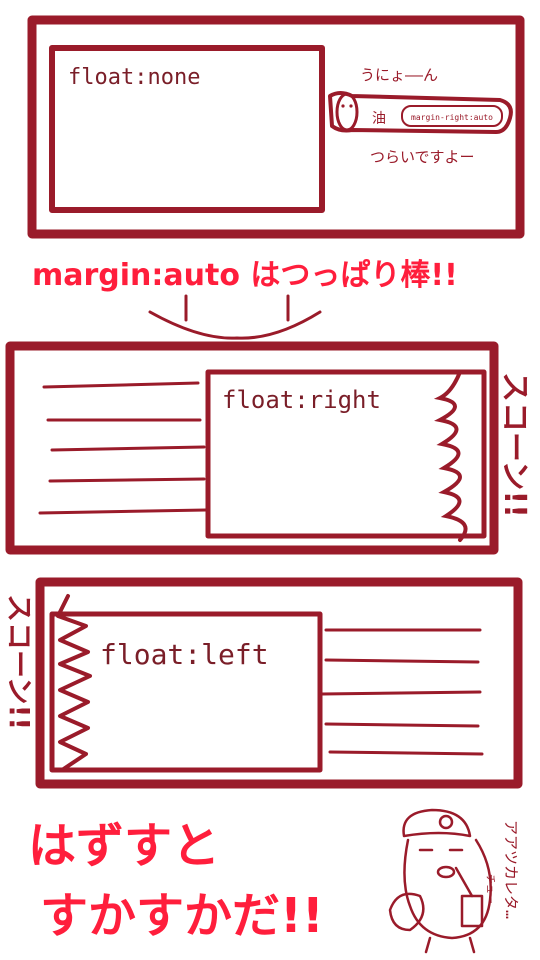 The width and height of the screenshot is (540, 960). What do you see at coordinates (186, 692) in the screenshot?
I see `panel-3-box` at bounding box center [186, 692].